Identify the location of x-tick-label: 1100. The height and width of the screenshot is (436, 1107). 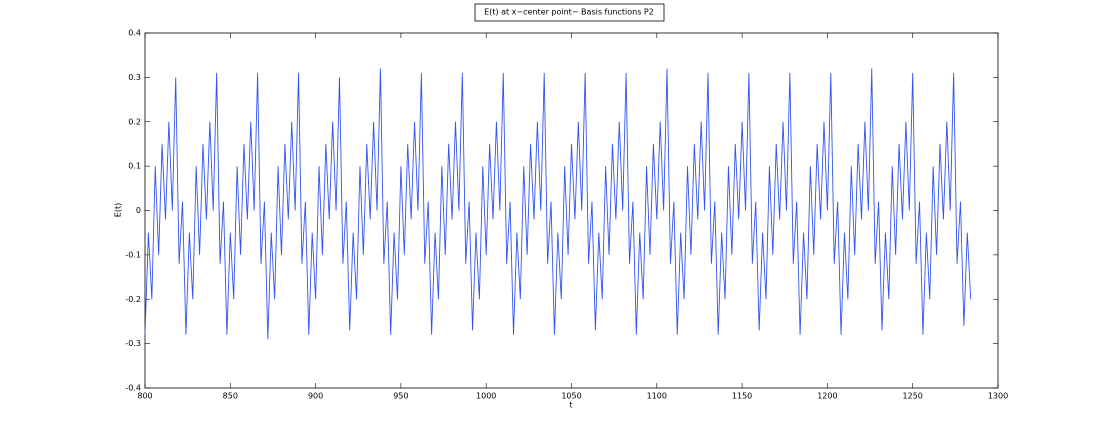
(657, 396).